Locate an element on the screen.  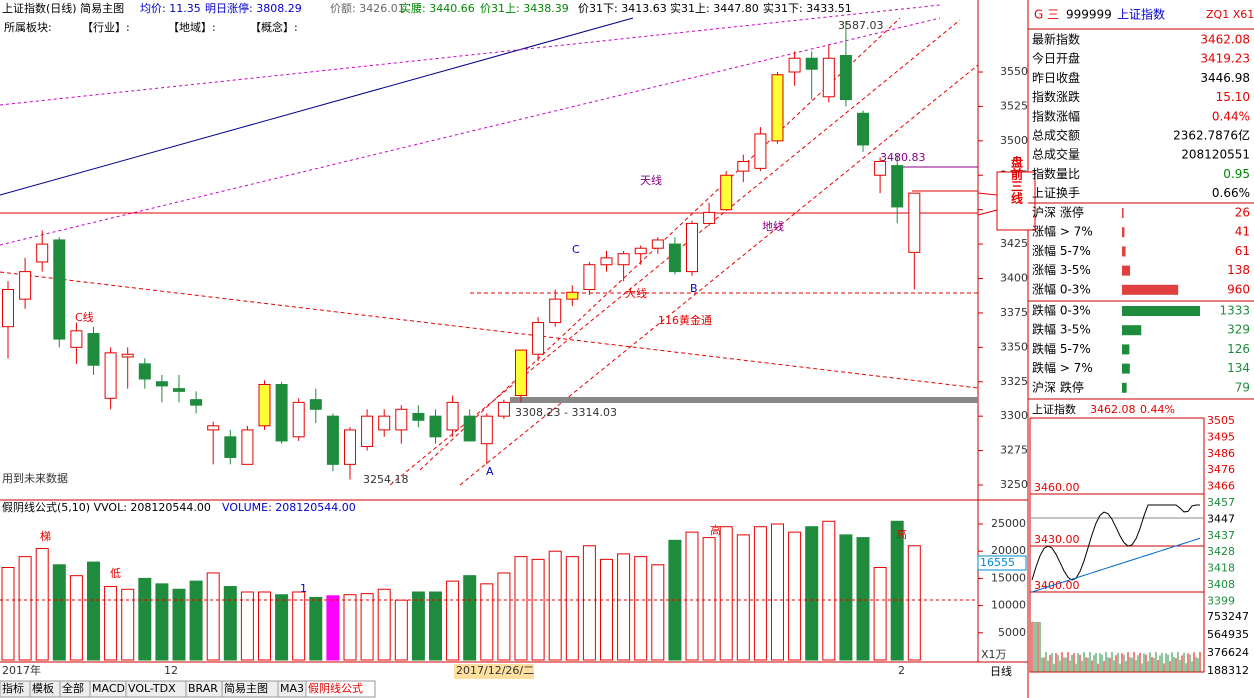
tab-label: 假阴线公式 is located at coordinates (335, 688).